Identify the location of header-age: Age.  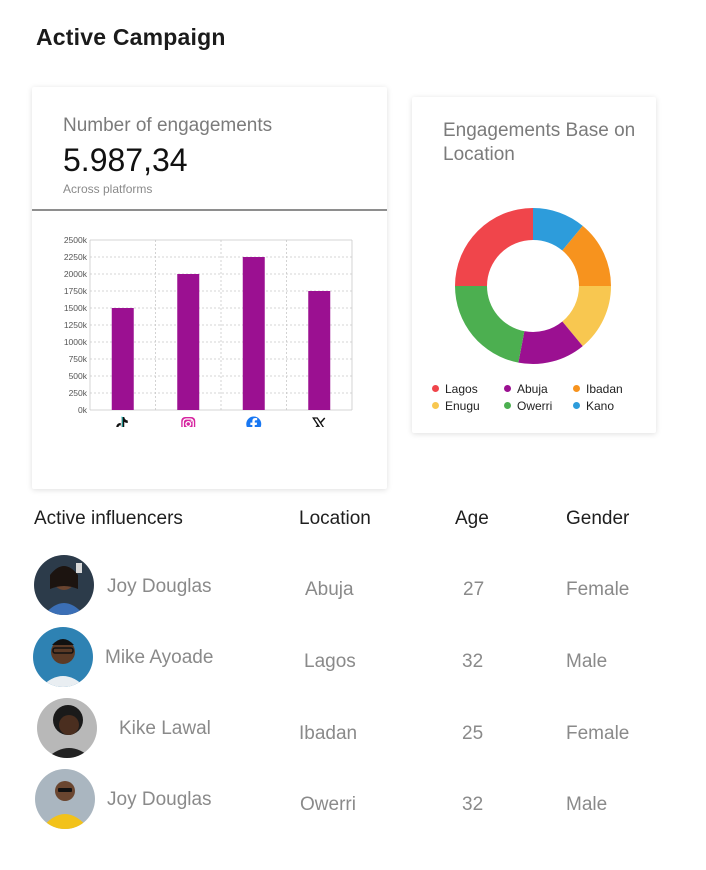
(472, 518).